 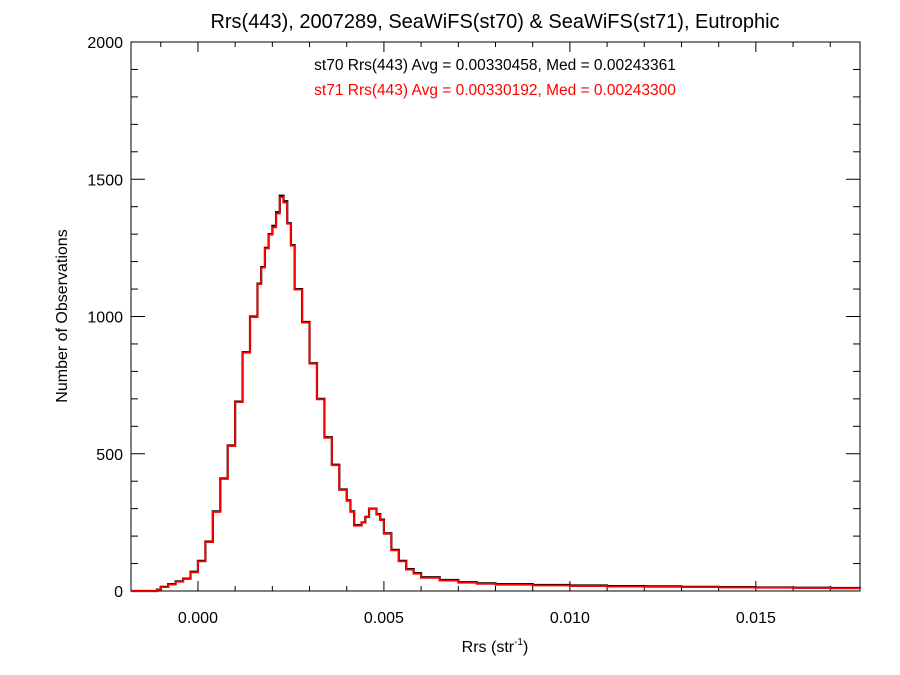 What do you see at coordinates (756, 618) in the screenshot?
I see `x-tick-label: 0.015` at bounding box center [756, 618].